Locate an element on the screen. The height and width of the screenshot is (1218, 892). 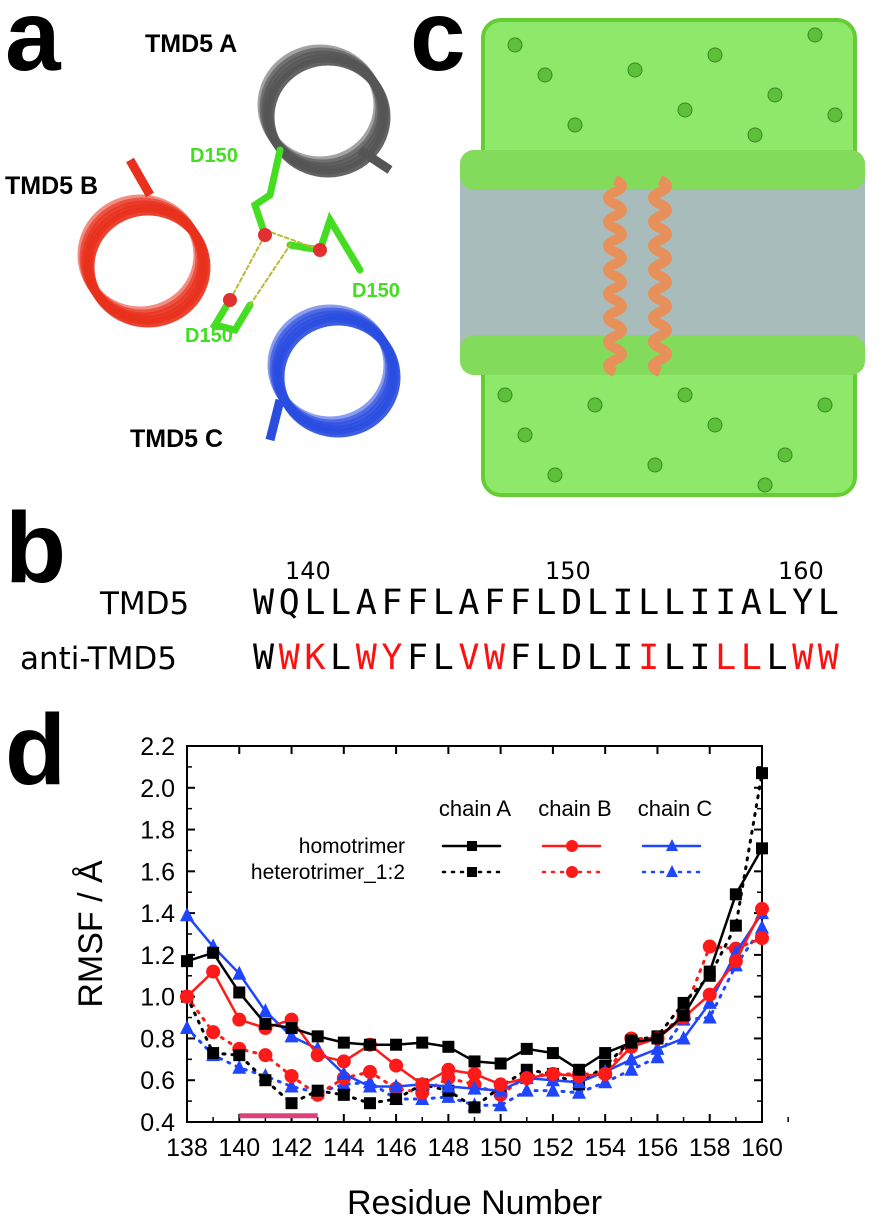
x-tick-label: 148 is located at coordinates (449, 1148).